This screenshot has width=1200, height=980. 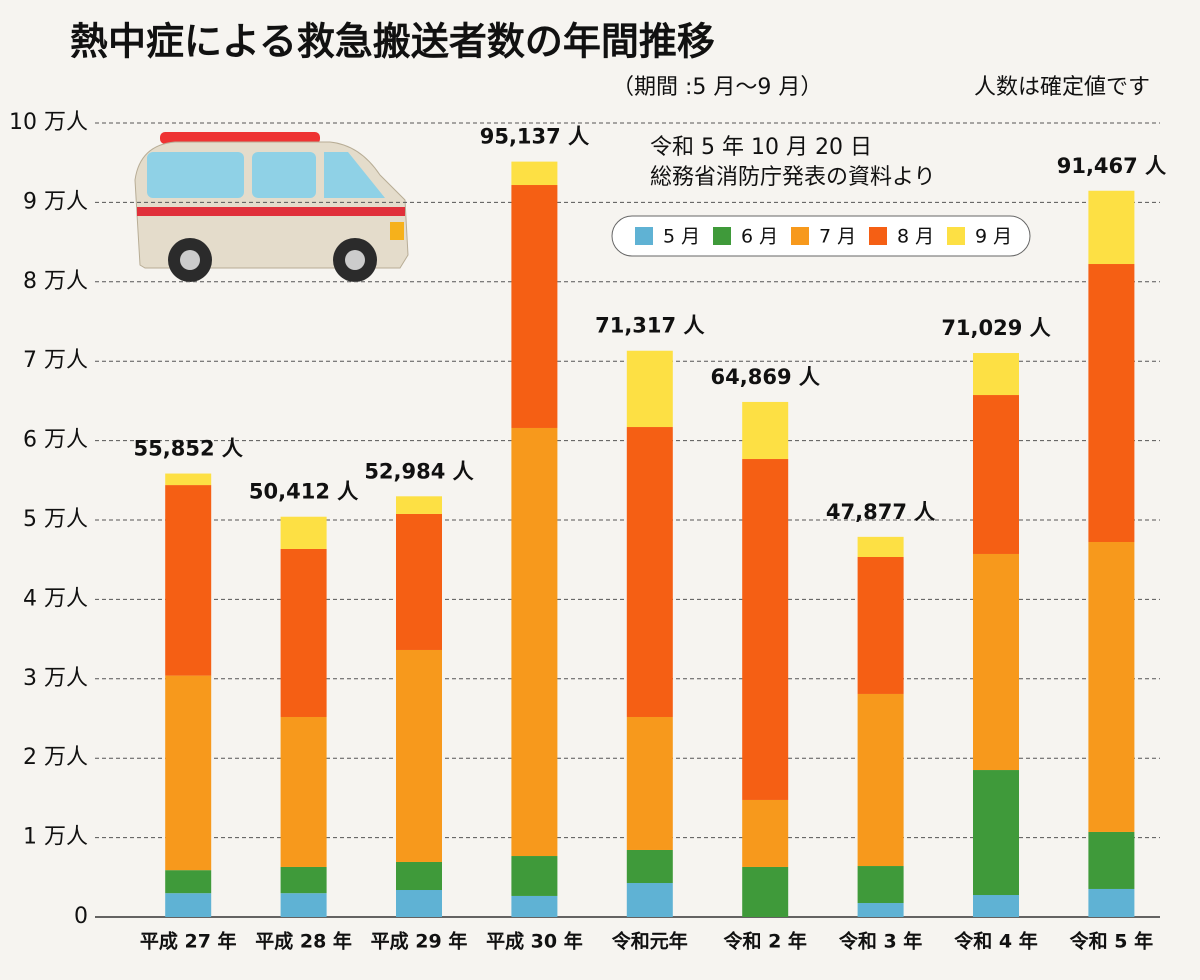 I want to click on y-tick-label: 5 万人, so click(x=55, y=519).